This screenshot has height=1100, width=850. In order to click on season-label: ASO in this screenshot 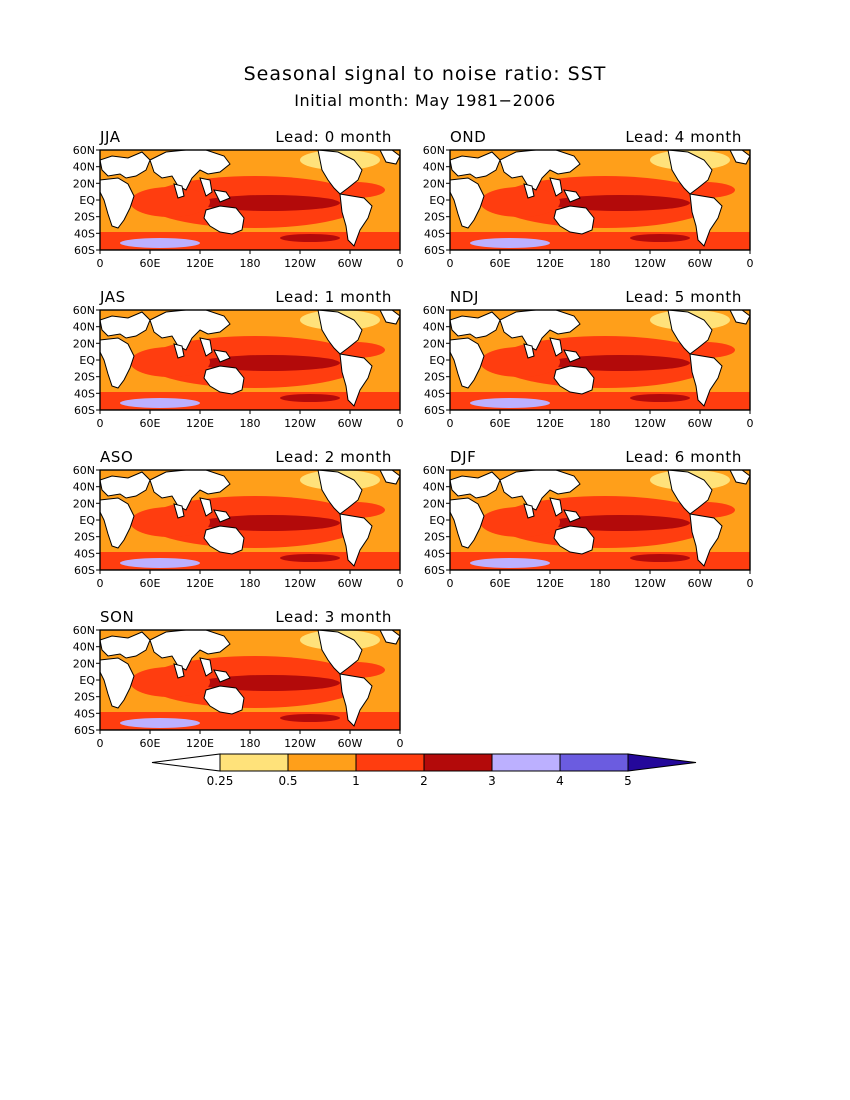, I will do `click(116, 457)`.